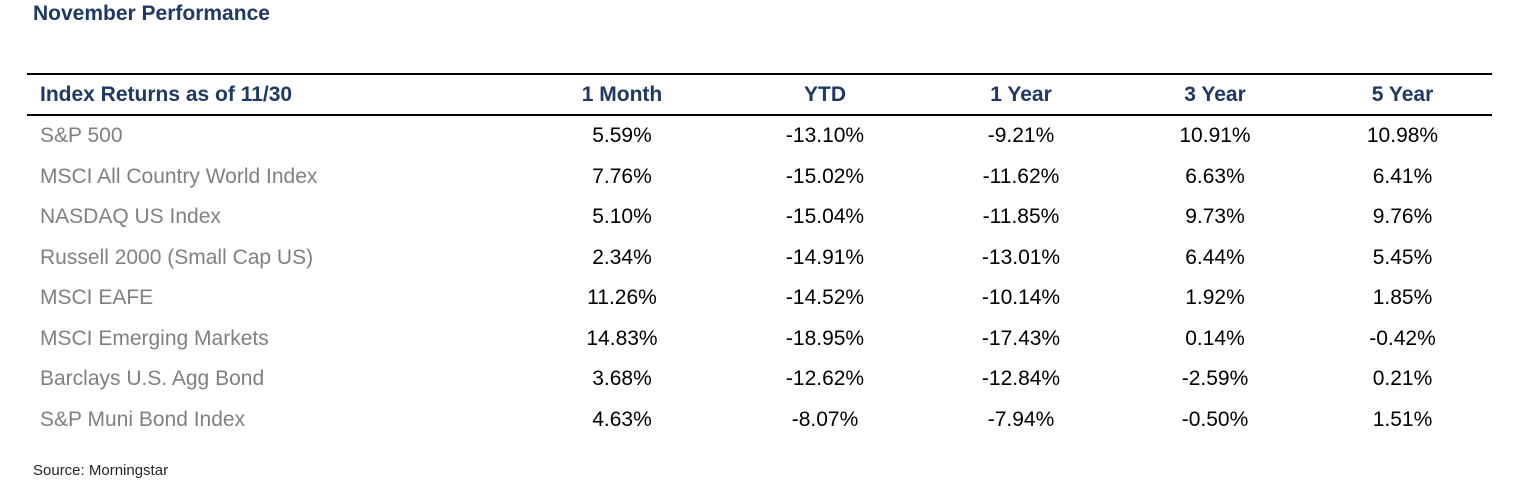  What do you see at coordinates (1402, 217) in the screenshot?
I see `return-value: 9.76%` at bounding box center [1402, 217].